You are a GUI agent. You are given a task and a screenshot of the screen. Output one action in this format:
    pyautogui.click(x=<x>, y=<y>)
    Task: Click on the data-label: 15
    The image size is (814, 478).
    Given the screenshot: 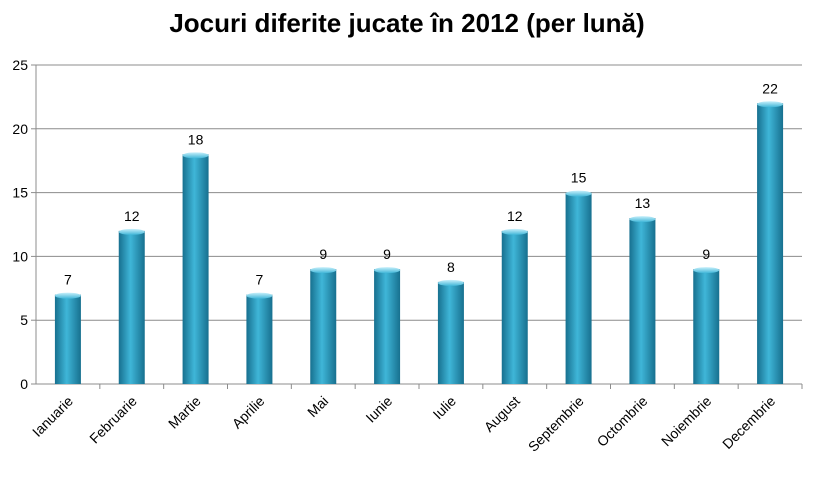 What is the action you would take?
    pyautogui.click(x=579, y=178)
    